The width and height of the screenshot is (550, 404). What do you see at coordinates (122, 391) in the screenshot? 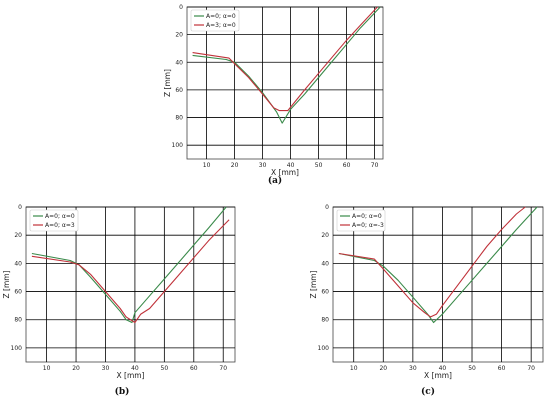
I see `panel-caption: (b)` at bounding box center [122, 391].